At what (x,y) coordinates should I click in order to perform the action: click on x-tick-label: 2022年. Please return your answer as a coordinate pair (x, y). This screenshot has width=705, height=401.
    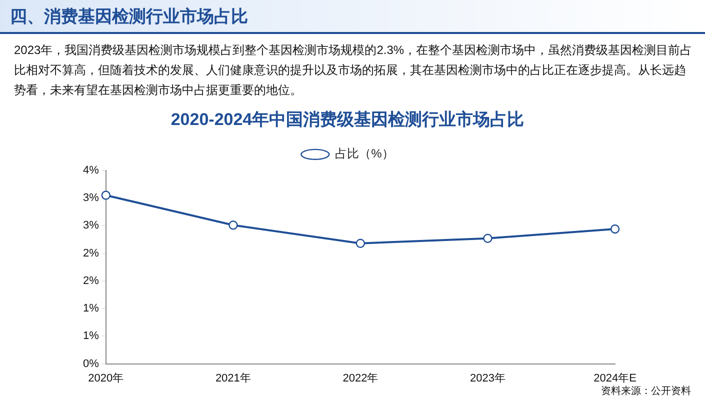
    Looking at the image, I should click on (360, 378).